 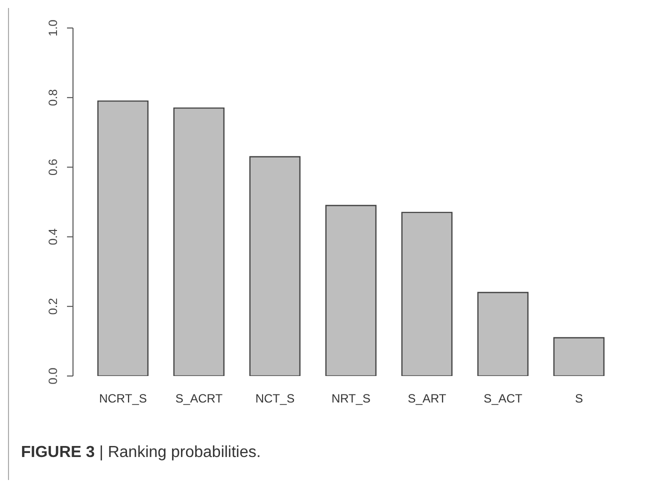 What do you see at coordinates (579, 399) in the screenshot?
I see `x-tick-label: S` at bounding box center [579, 399].